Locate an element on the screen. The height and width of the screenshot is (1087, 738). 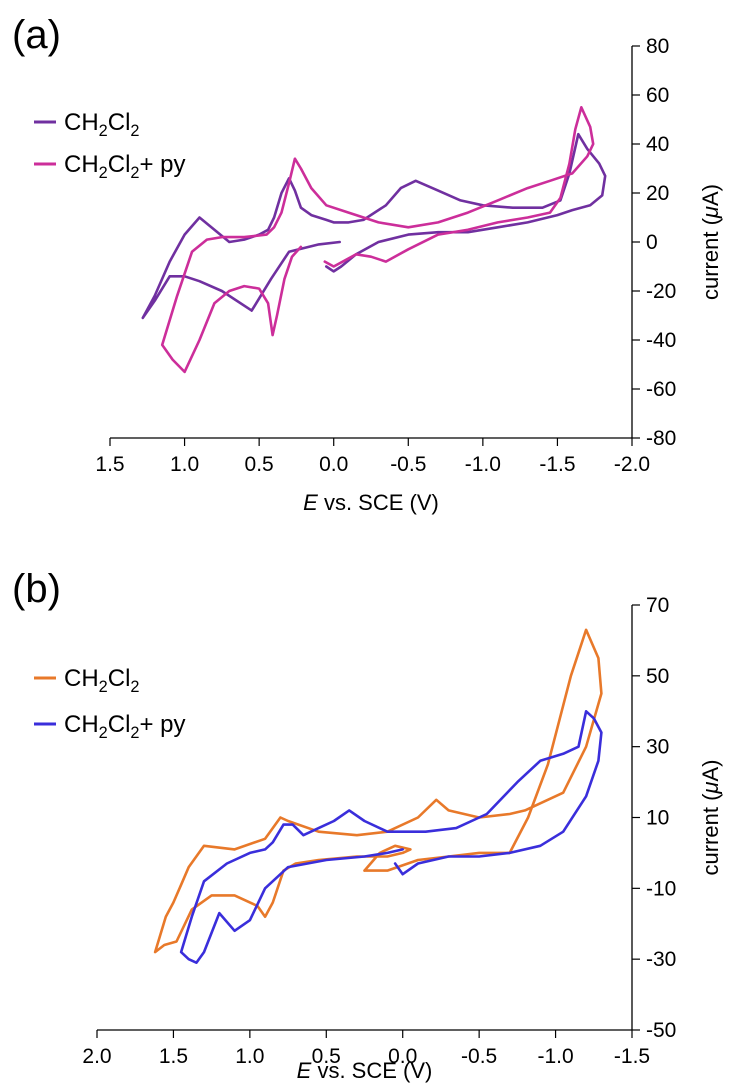
y-tick-label-a: -20 is located at coordinates (661, 291).